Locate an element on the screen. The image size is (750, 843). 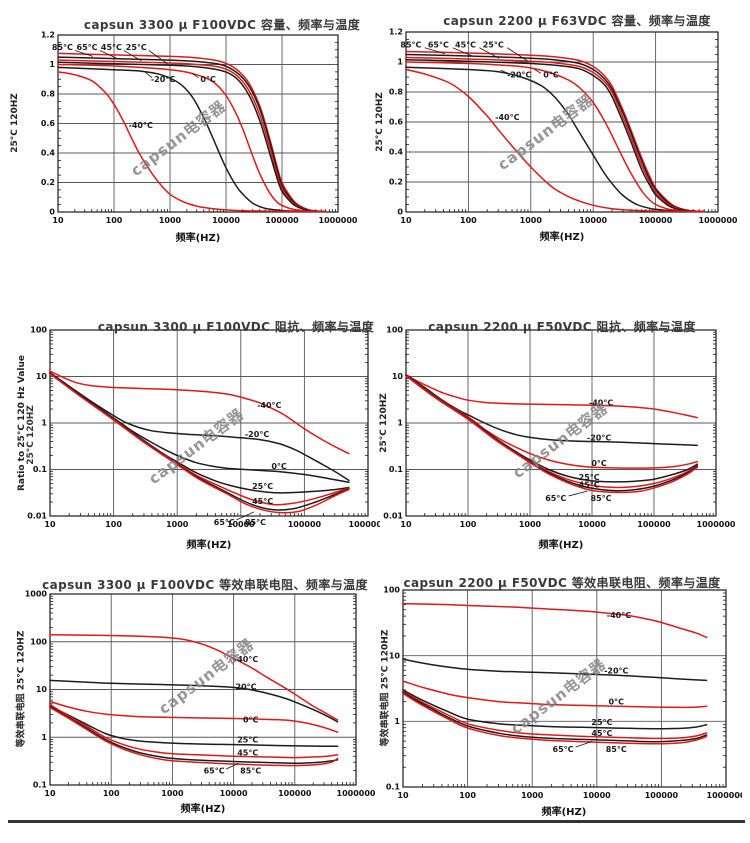
y-tick-label: 10 is located at coordinates (398, 376).